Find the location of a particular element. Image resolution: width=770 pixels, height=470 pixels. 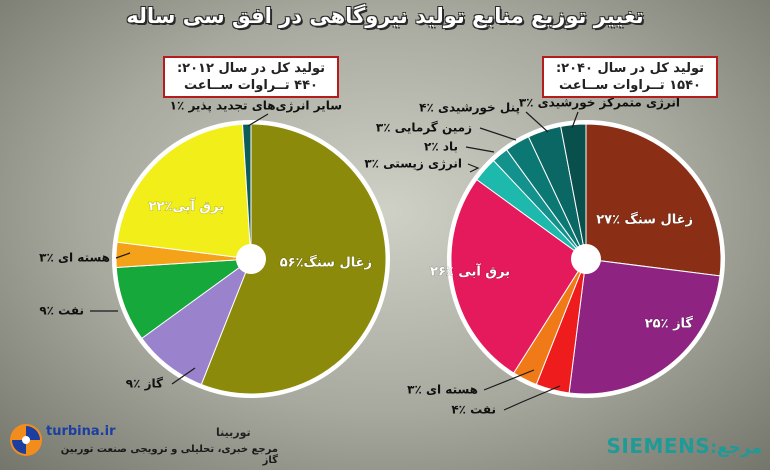

slice-label-2040-6: باد ٪۲ is located at coordinates (441, 147).